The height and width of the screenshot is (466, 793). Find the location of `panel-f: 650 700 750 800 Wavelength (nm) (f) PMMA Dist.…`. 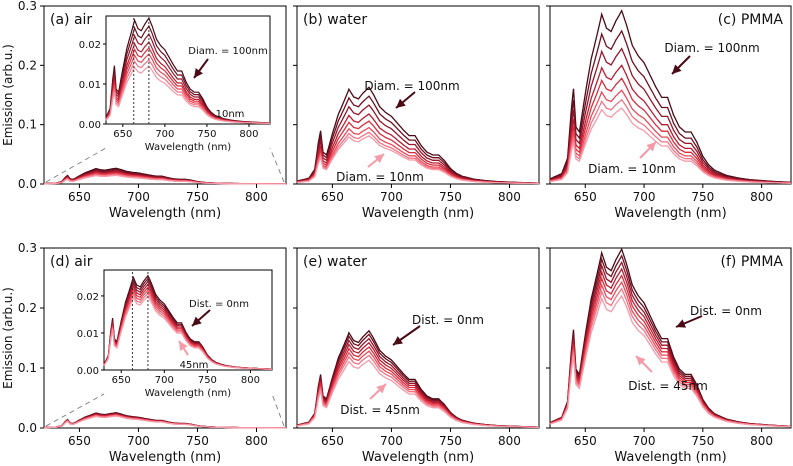

panel-f: 650 700 750 800 Wavelength (nm) (f) PMMA Dist.… is located at coordinates (669, 356).